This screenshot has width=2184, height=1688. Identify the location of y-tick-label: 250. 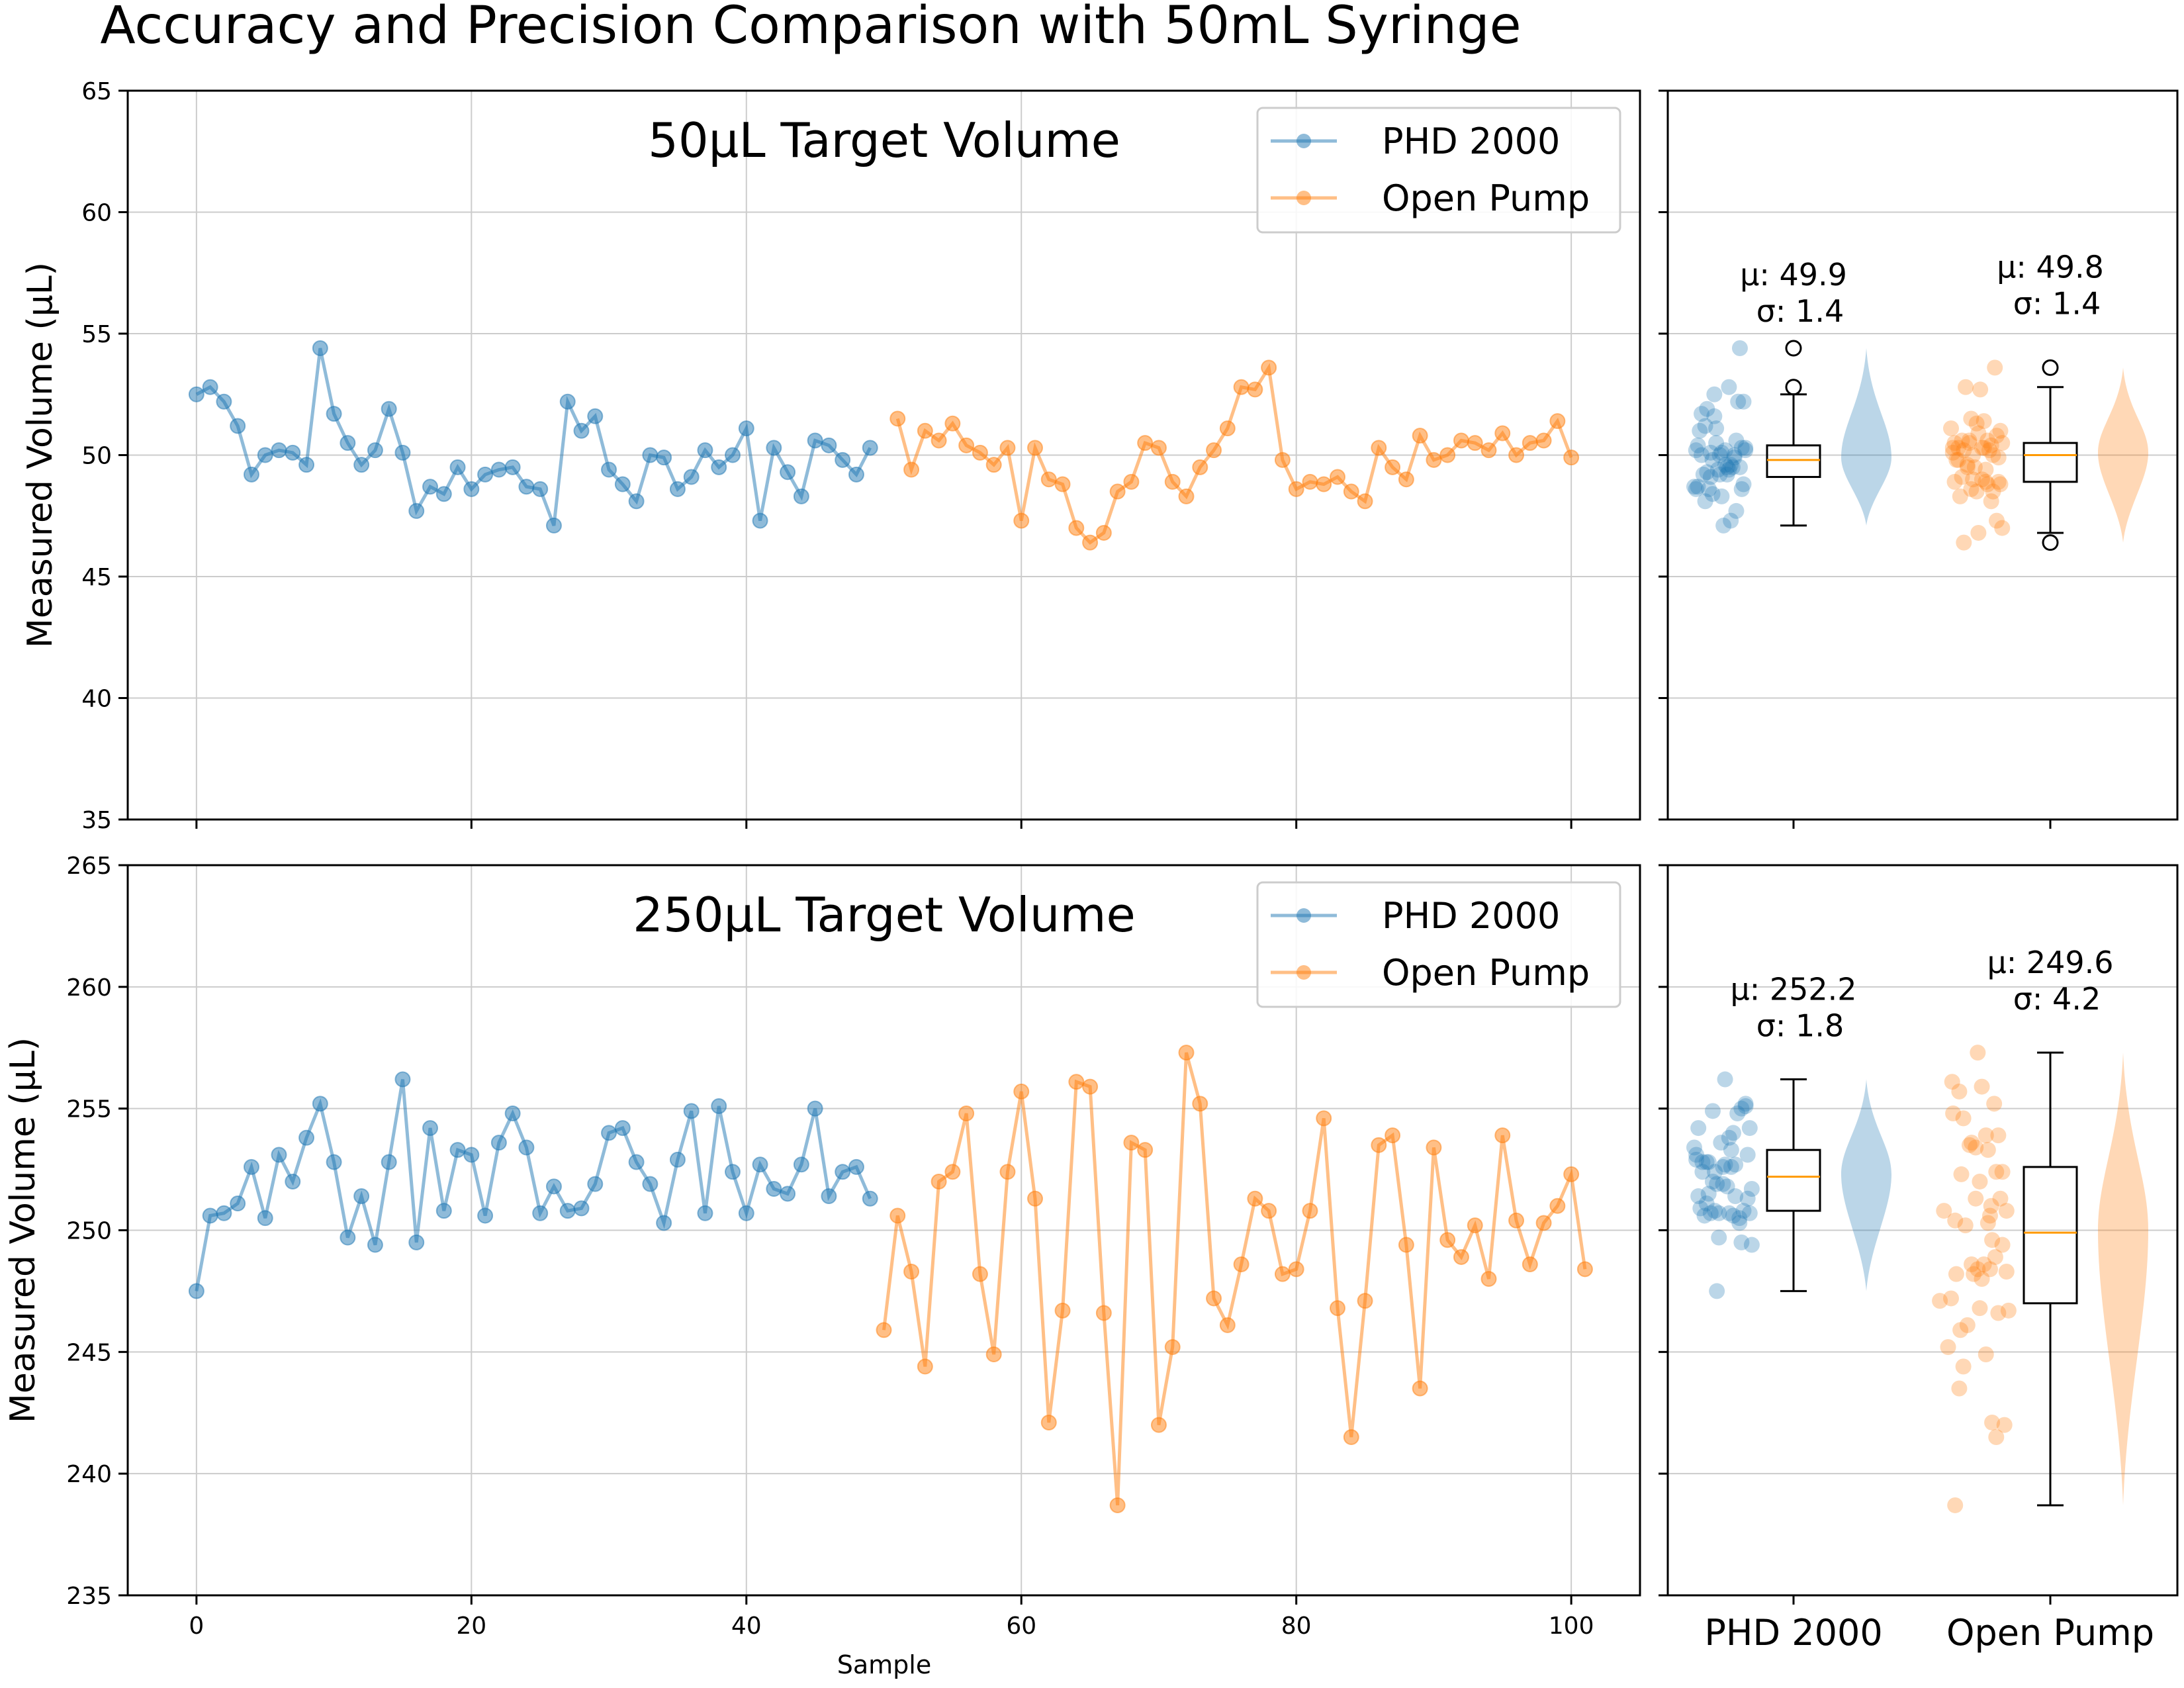
(89, 1231).